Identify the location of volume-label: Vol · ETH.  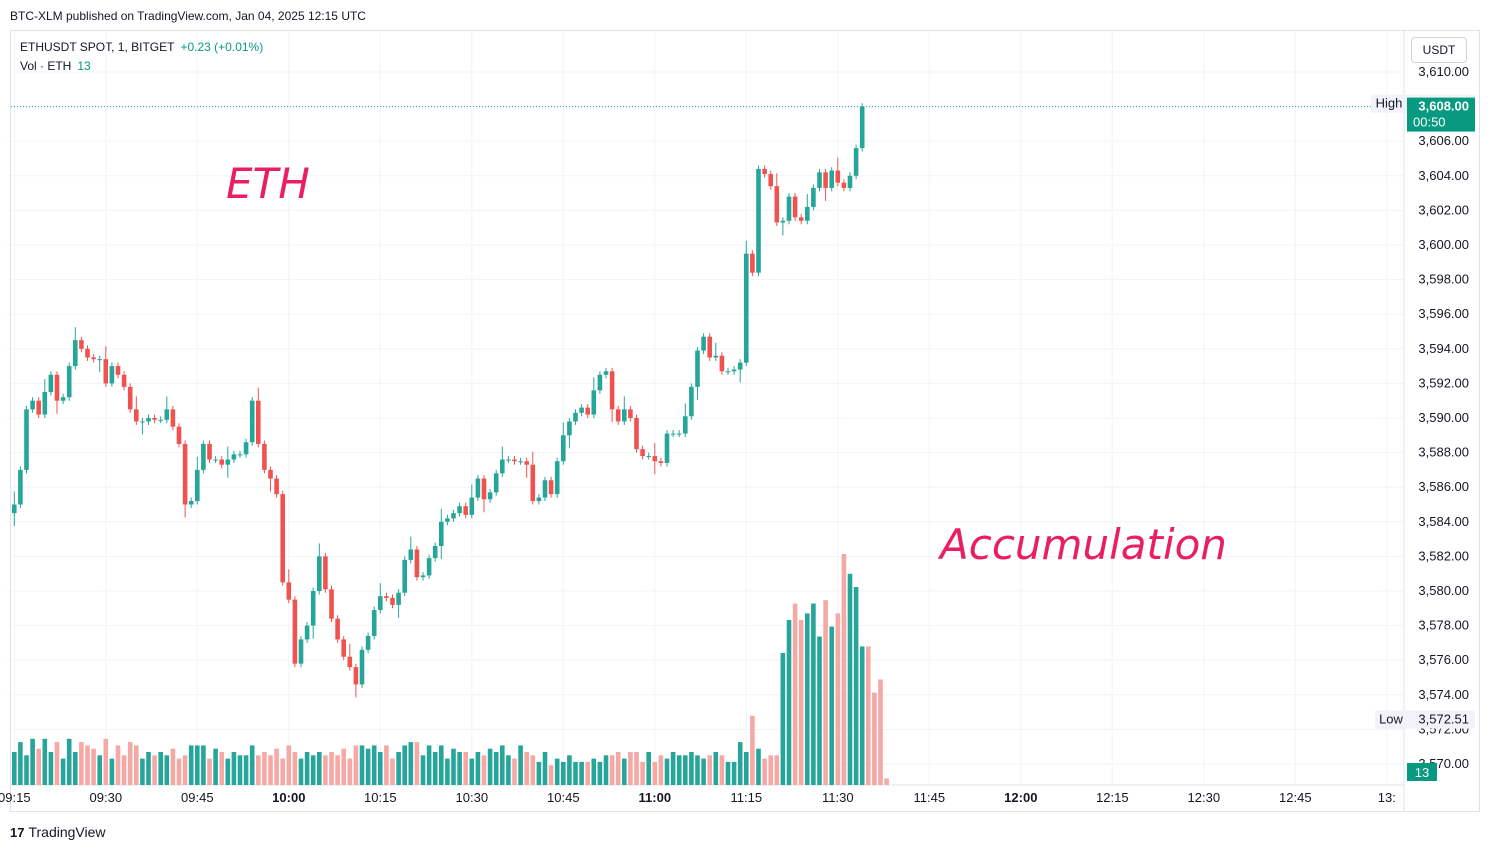
(46, 66).